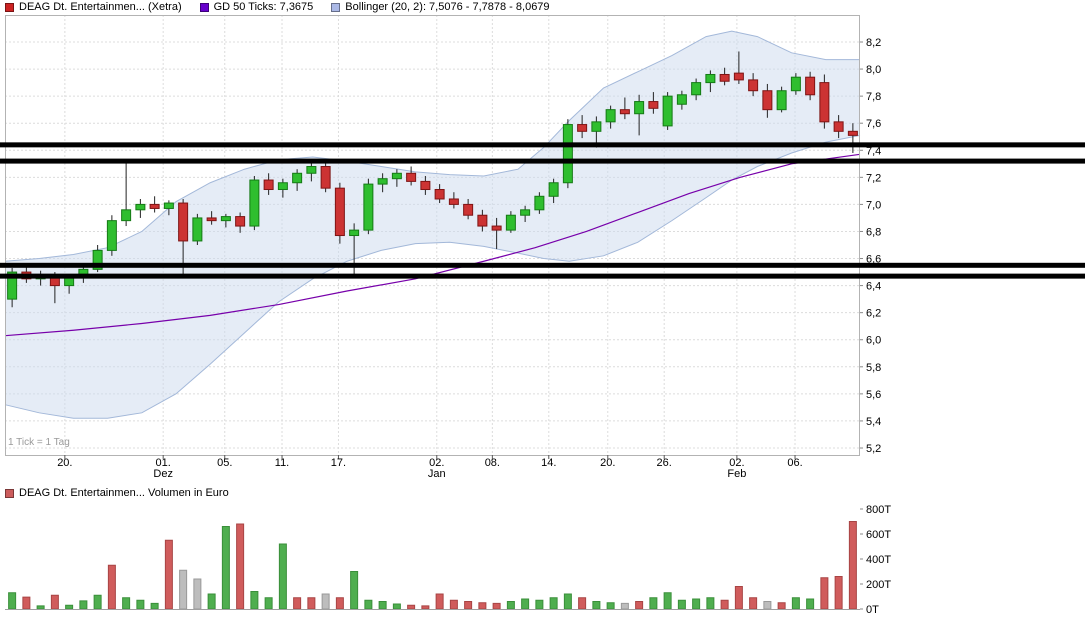  Describe the element at coordinates (878, 510) in the screenshot. I see `volume-y-axis-label: 800T` at that location.